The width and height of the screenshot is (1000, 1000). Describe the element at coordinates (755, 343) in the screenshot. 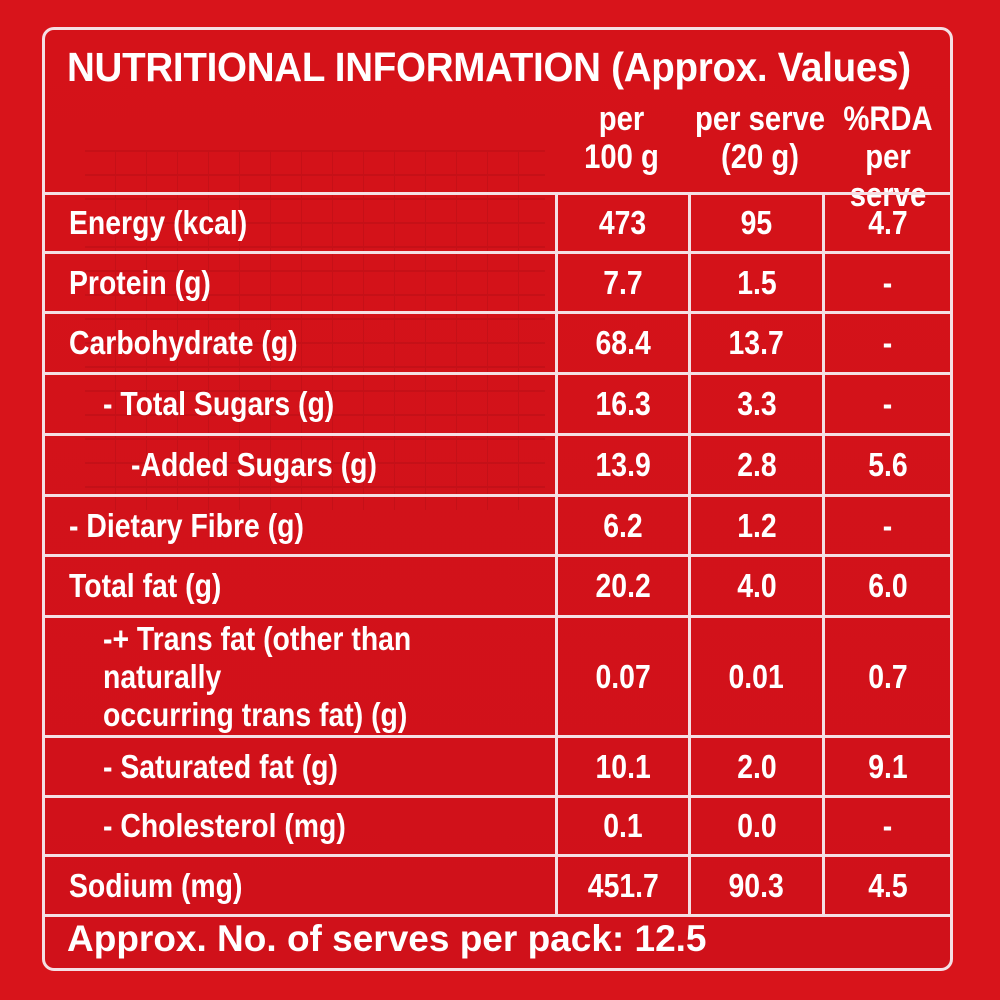

I see `cell-per-serve: 13.7` at that location.